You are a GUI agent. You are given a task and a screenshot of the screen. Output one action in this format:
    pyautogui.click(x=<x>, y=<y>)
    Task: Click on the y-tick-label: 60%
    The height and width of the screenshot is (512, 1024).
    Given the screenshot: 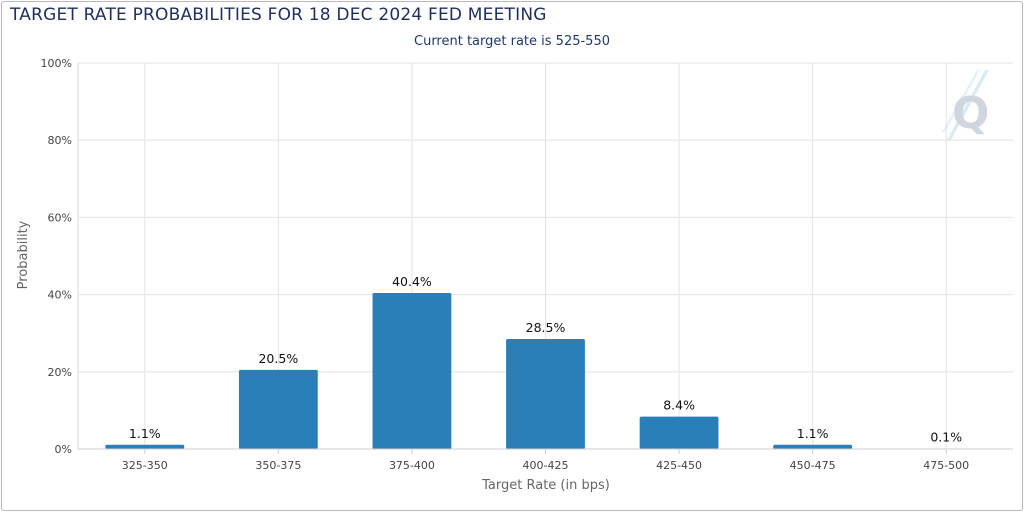 What is the action you would take?
    pyautogui.click(x=60, y=217)
    